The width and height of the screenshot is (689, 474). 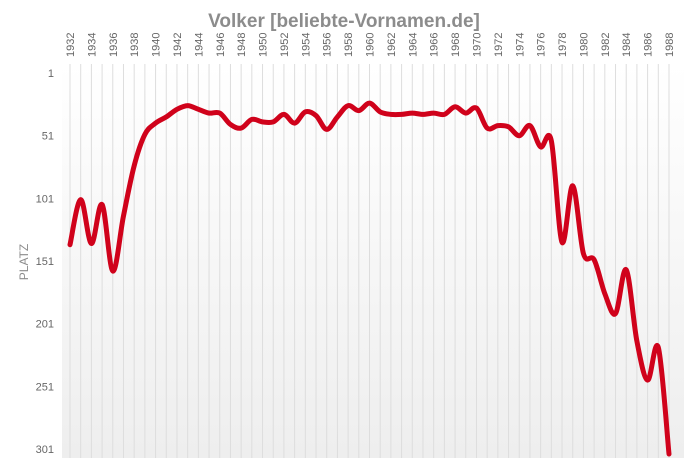 What do you see at coordinates (456, 45) in the screenshot?
I see `x-tick-label: 1968` at bounding box center [456, 45].